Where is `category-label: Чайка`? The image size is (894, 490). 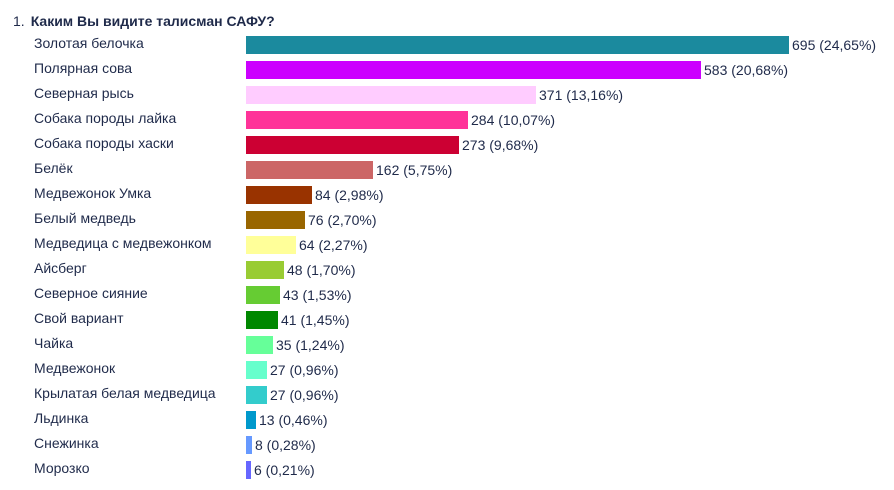
category-label: Чайка is located at coordinates (53, 343).